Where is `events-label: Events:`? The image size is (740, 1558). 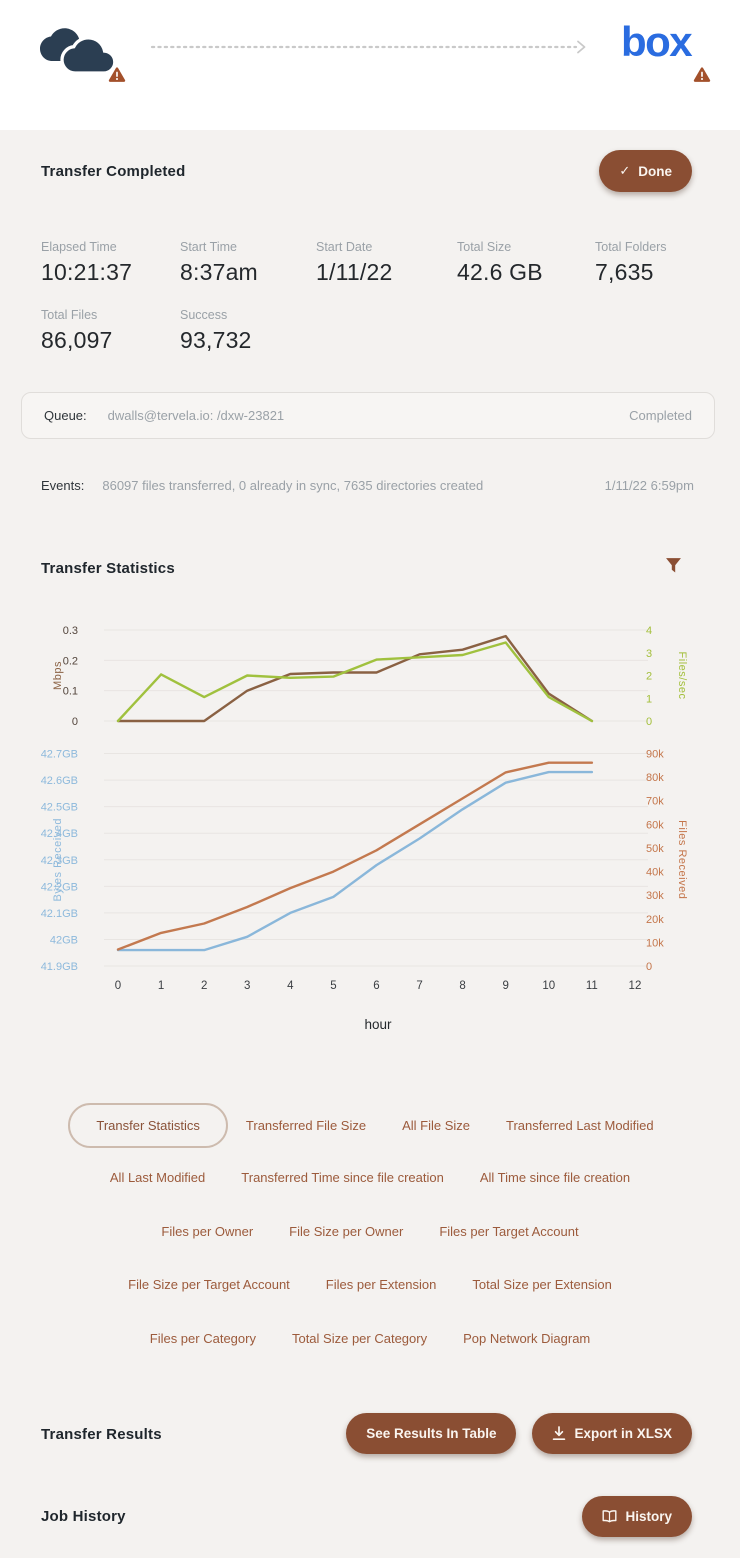
events-label: Events: is located at coordinates (63, 485).